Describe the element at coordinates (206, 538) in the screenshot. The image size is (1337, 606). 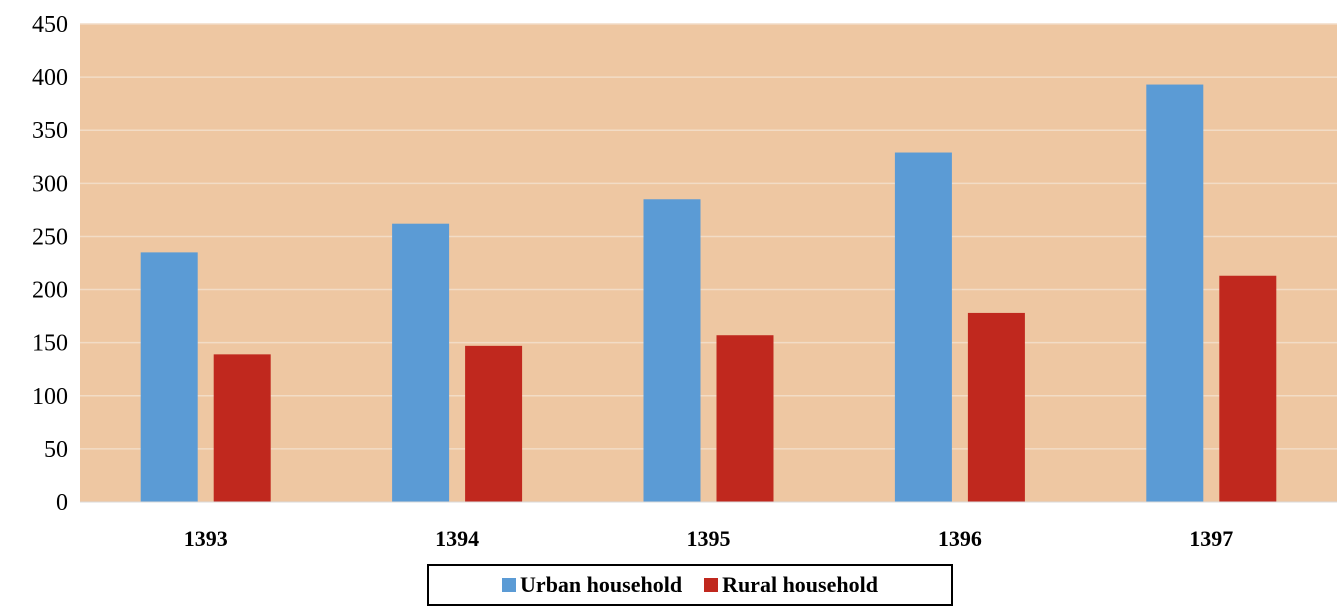
I see `x-tick-label: 1393` at that location.